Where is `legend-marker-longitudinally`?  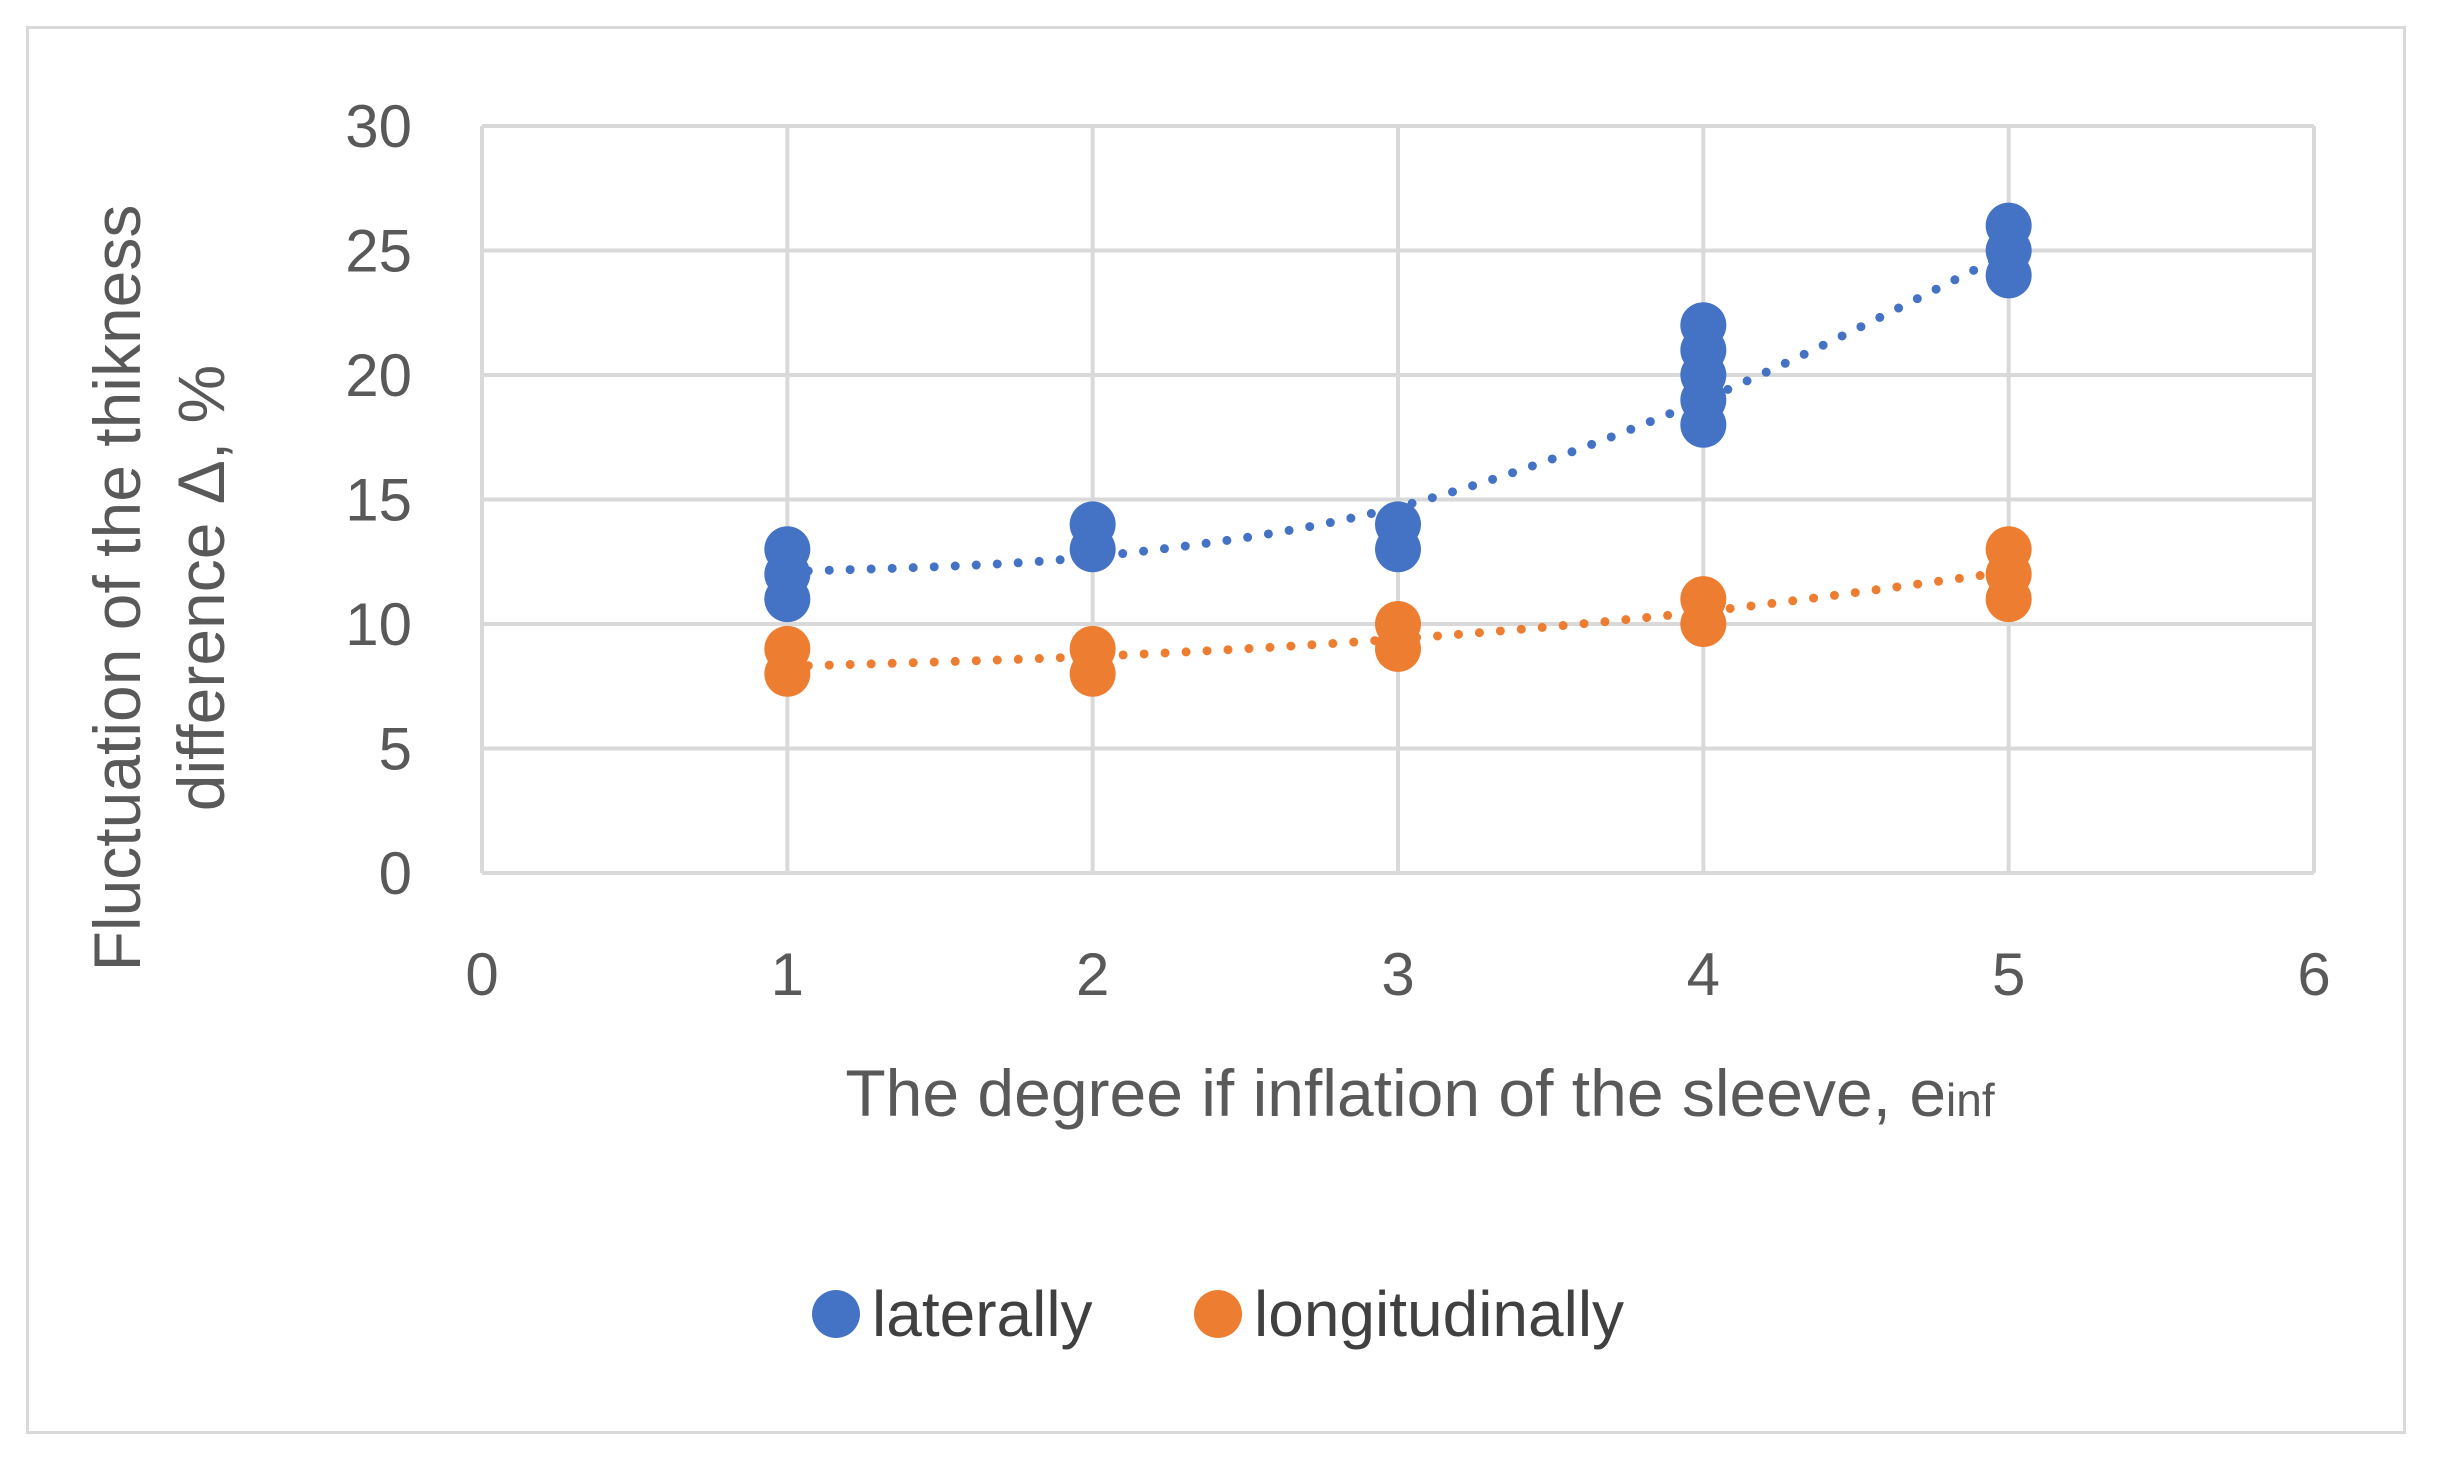
legend-marker-longitudinally is located at coordinates (1218, 1314).